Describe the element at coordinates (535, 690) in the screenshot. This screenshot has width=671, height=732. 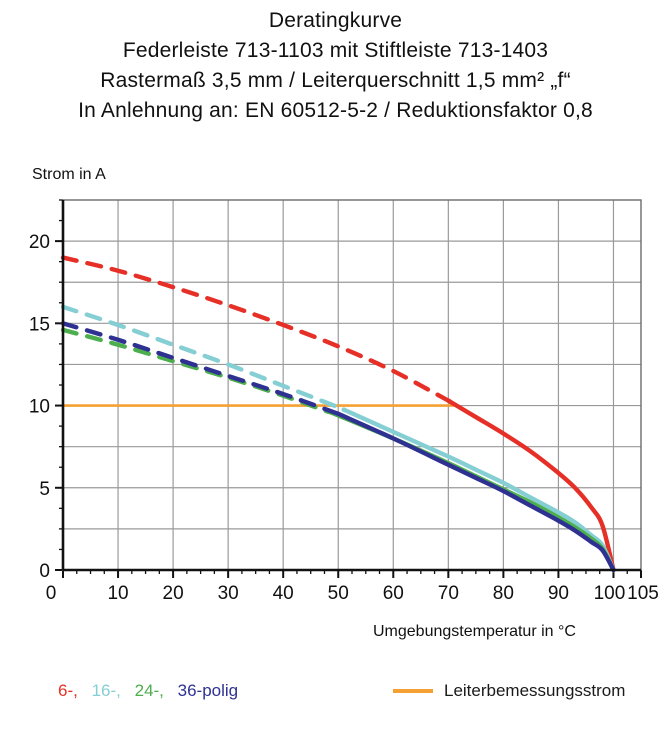
I see `legend-rated-label: Leiterbemessungsstrom` at that location.